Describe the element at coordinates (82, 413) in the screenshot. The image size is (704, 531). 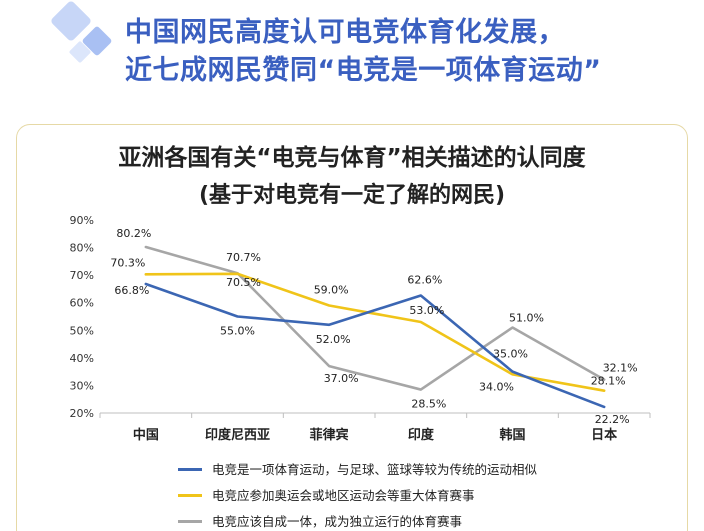
I see `y-tick-label: 20%` at that location.